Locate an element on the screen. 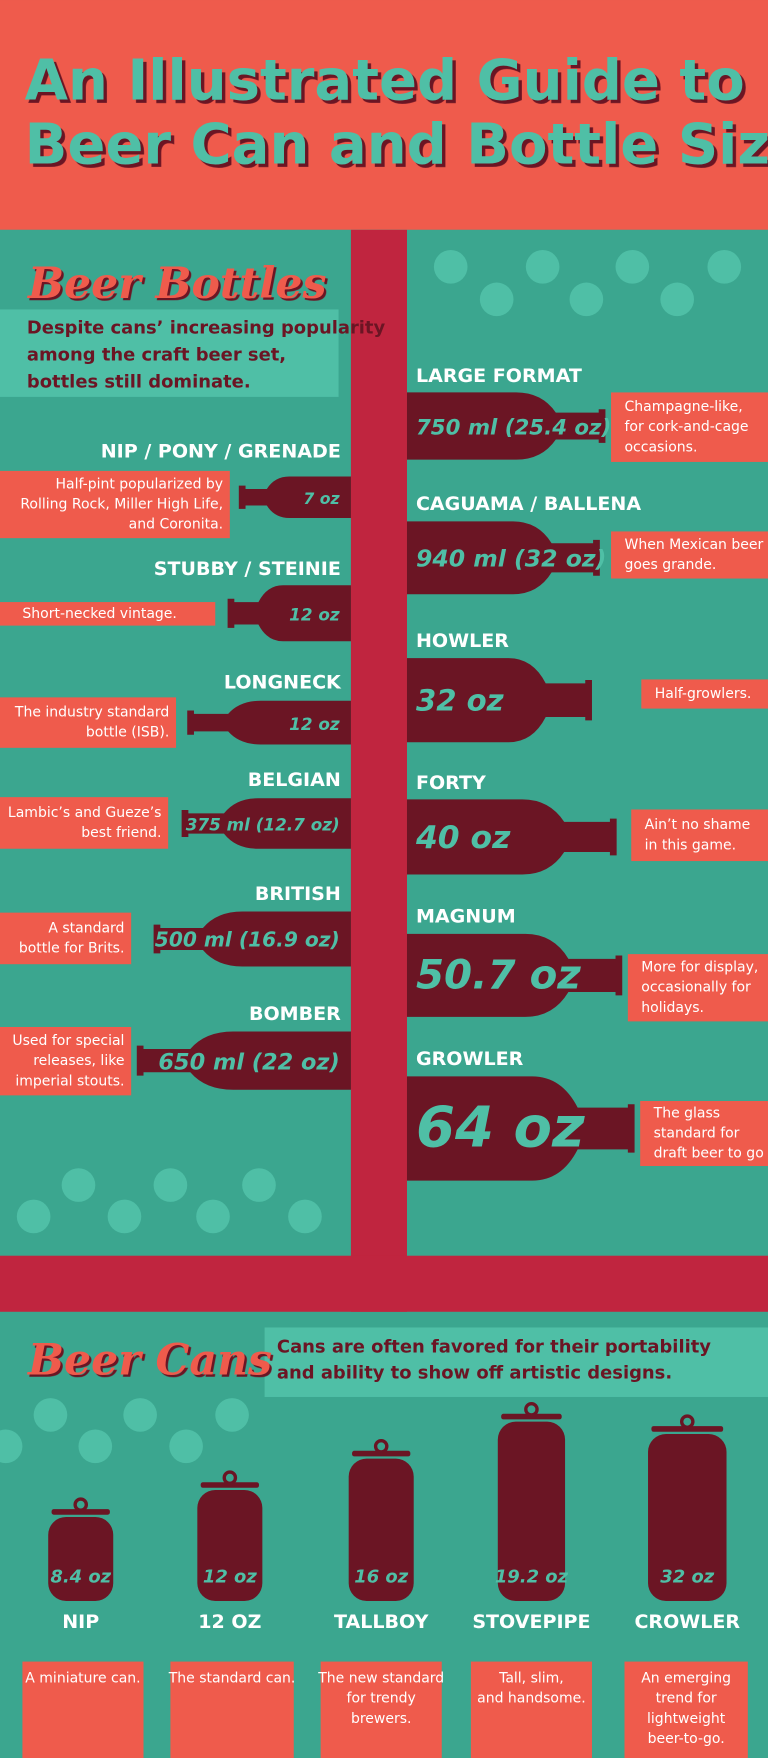  description-text: The standard can. is located at coordinates (232, 1678).